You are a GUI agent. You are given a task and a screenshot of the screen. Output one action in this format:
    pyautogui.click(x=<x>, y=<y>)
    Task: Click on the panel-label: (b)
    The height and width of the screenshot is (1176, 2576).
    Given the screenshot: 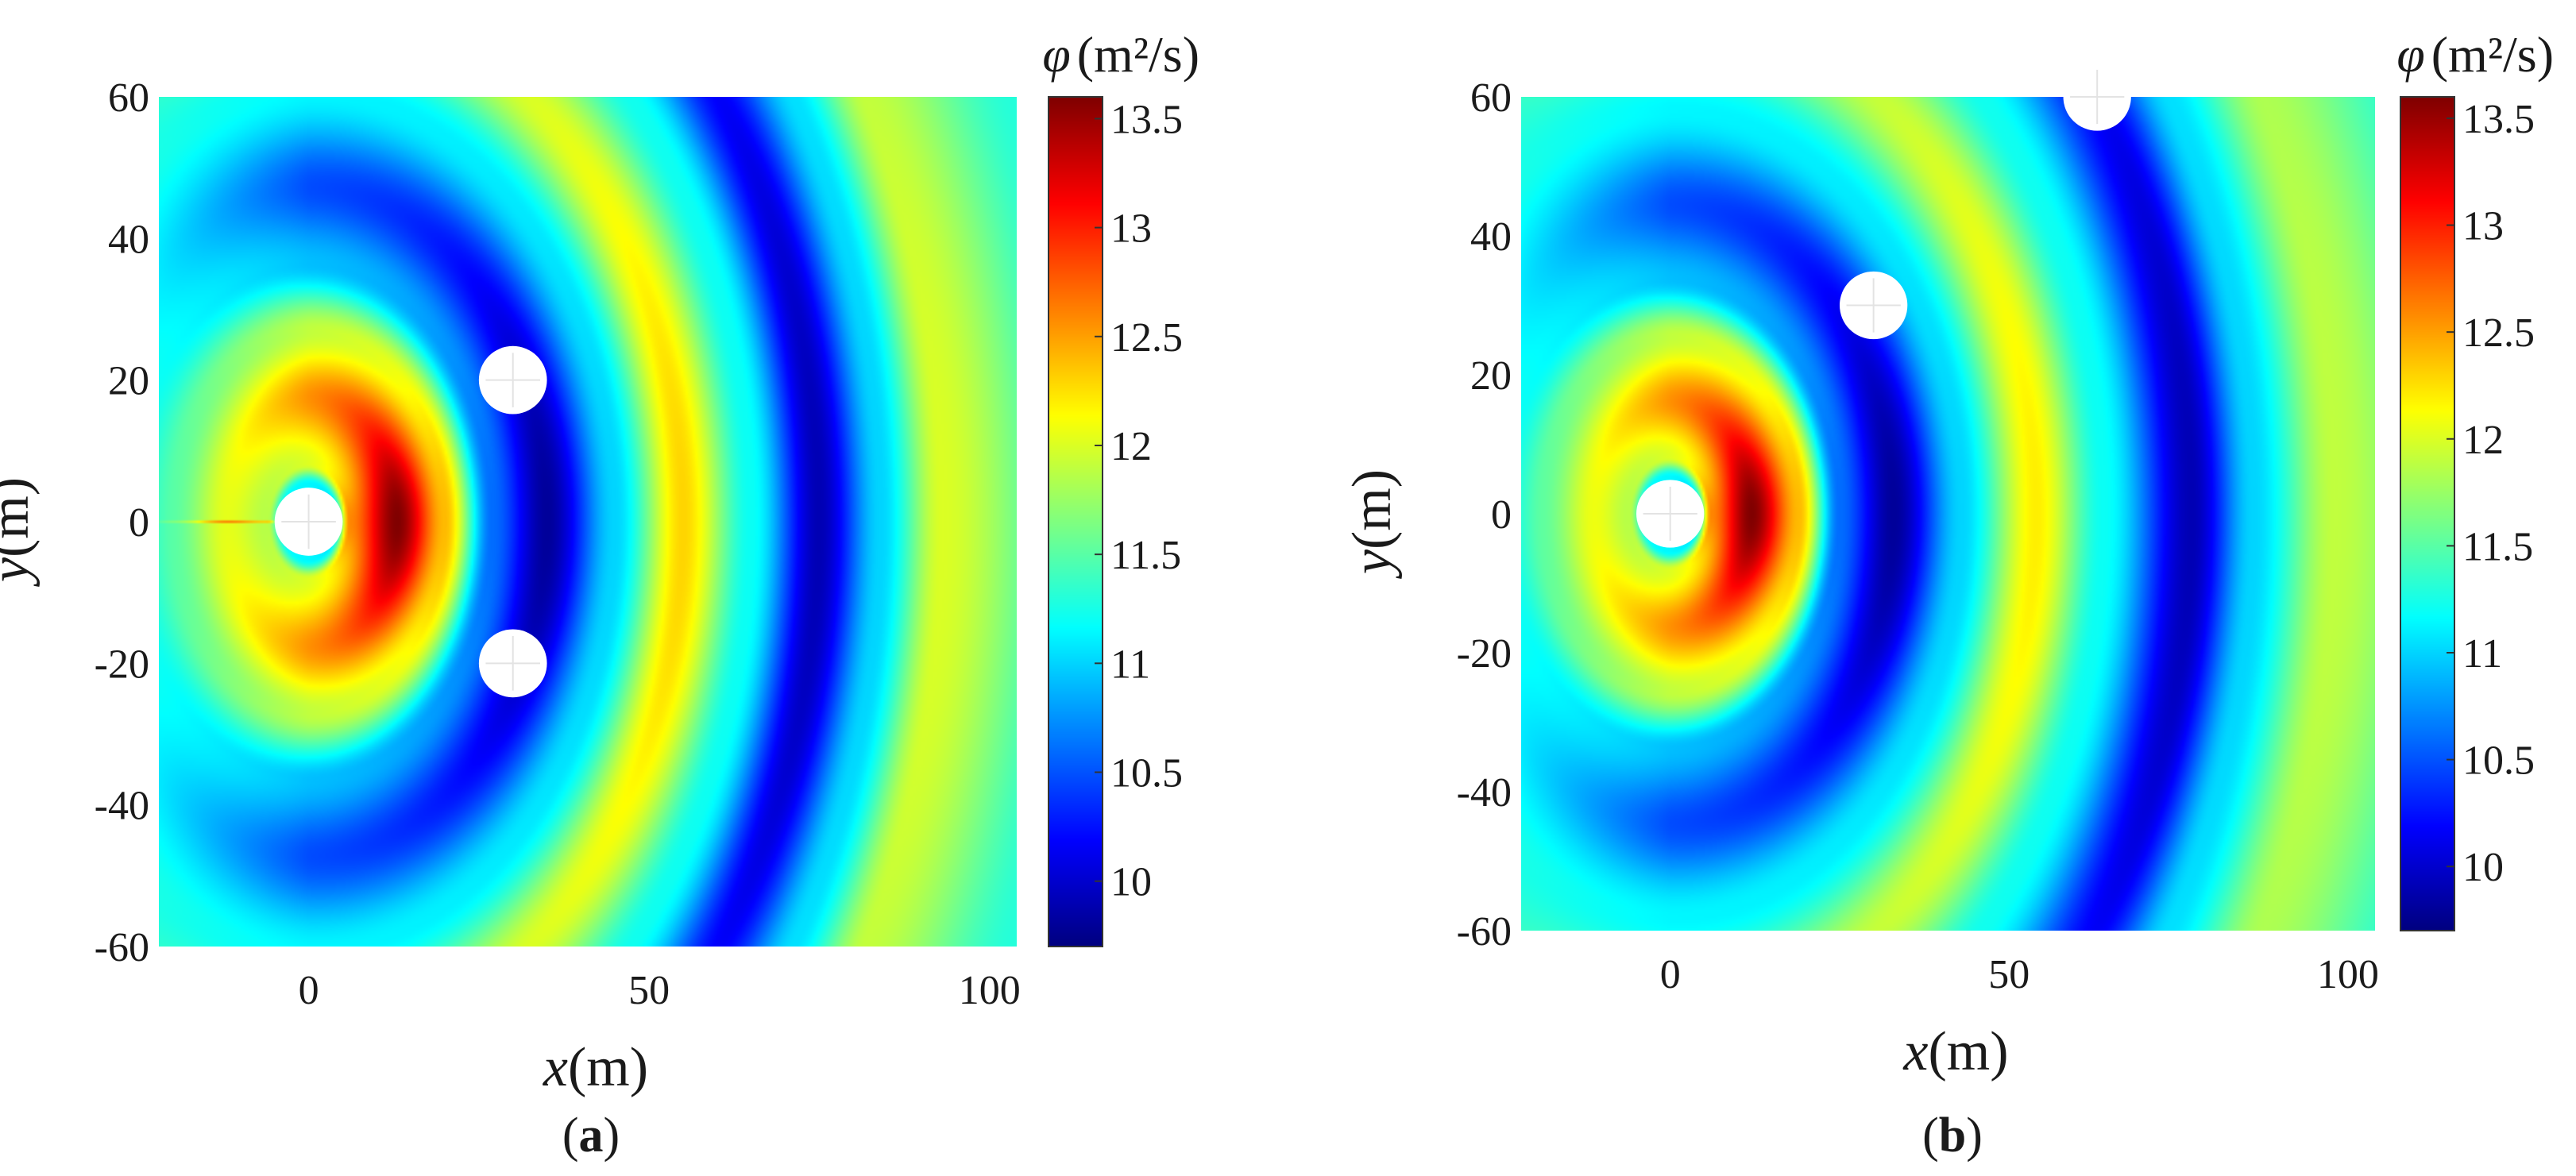 What is the action you would take?
    pyautogui.click(x=1953, y=1136)
    